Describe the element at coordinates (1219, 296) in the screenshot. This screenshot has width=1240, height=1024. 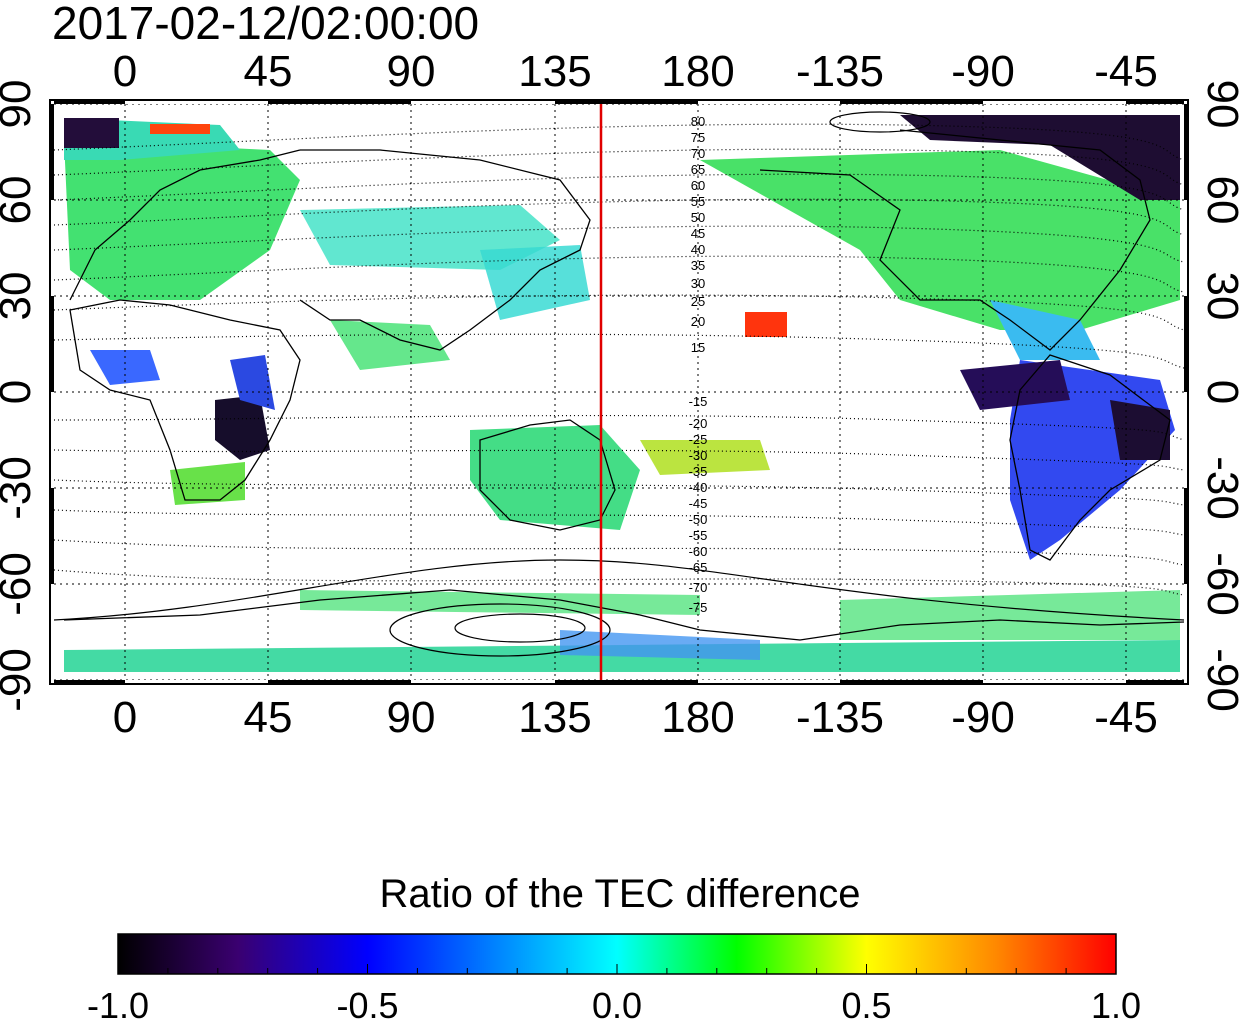
I see `lat-label-right: 30` at that location.